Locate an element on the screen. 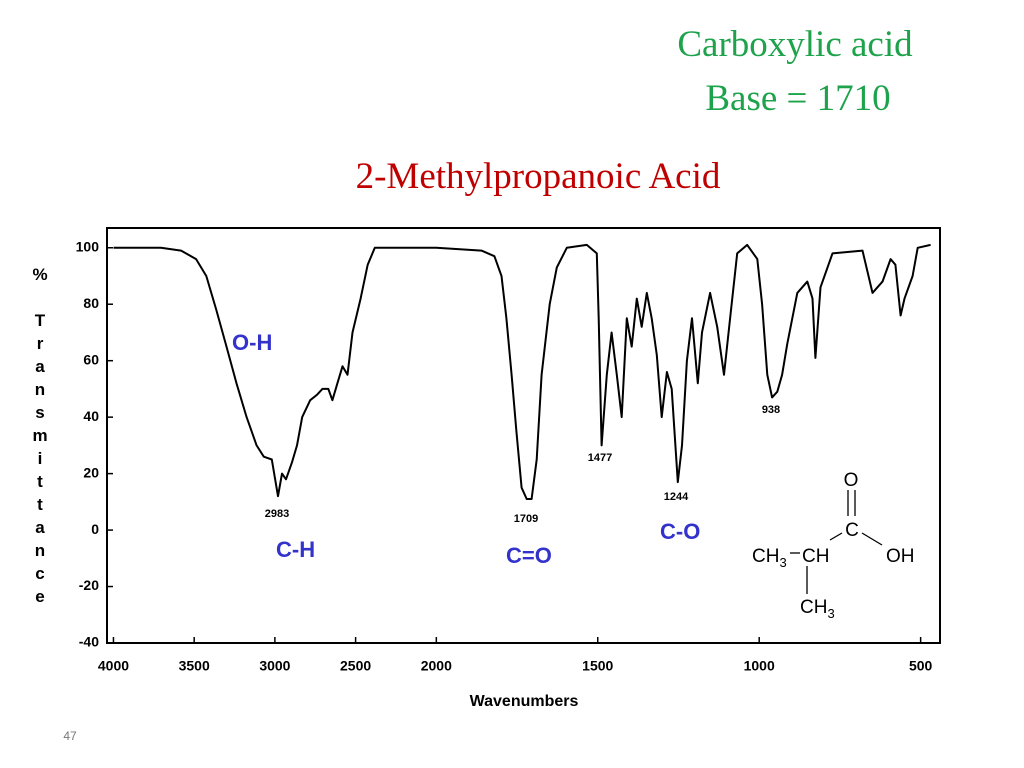 This screenshot has width=1024, height=768. x-axis-label: Wavenumbers is located at coordinates (524, 701).